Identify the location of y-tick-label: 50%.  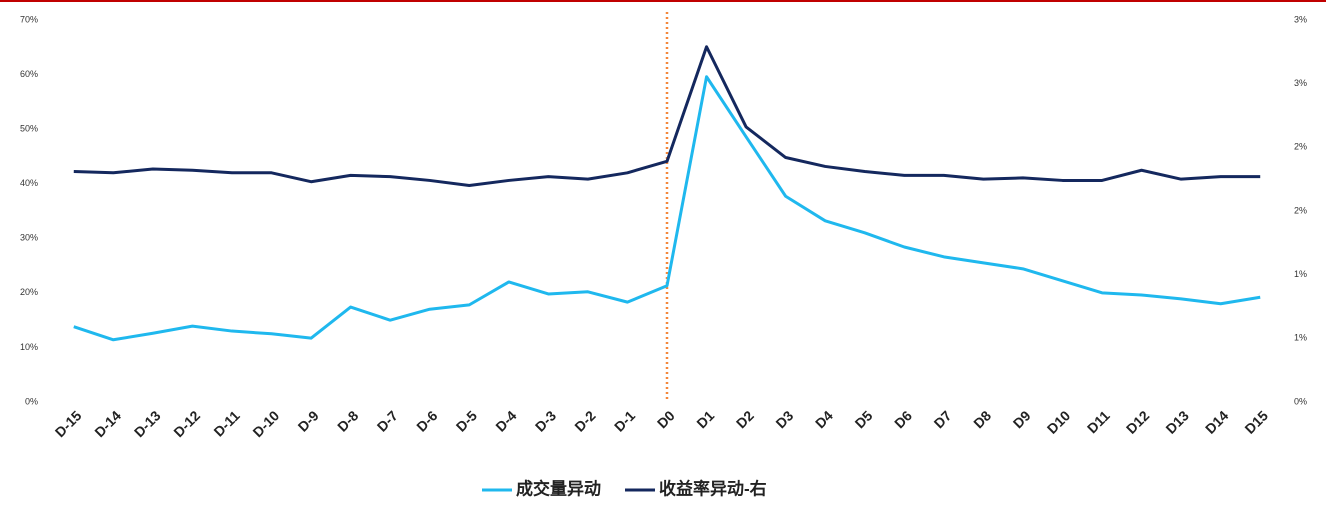
(29, 129).